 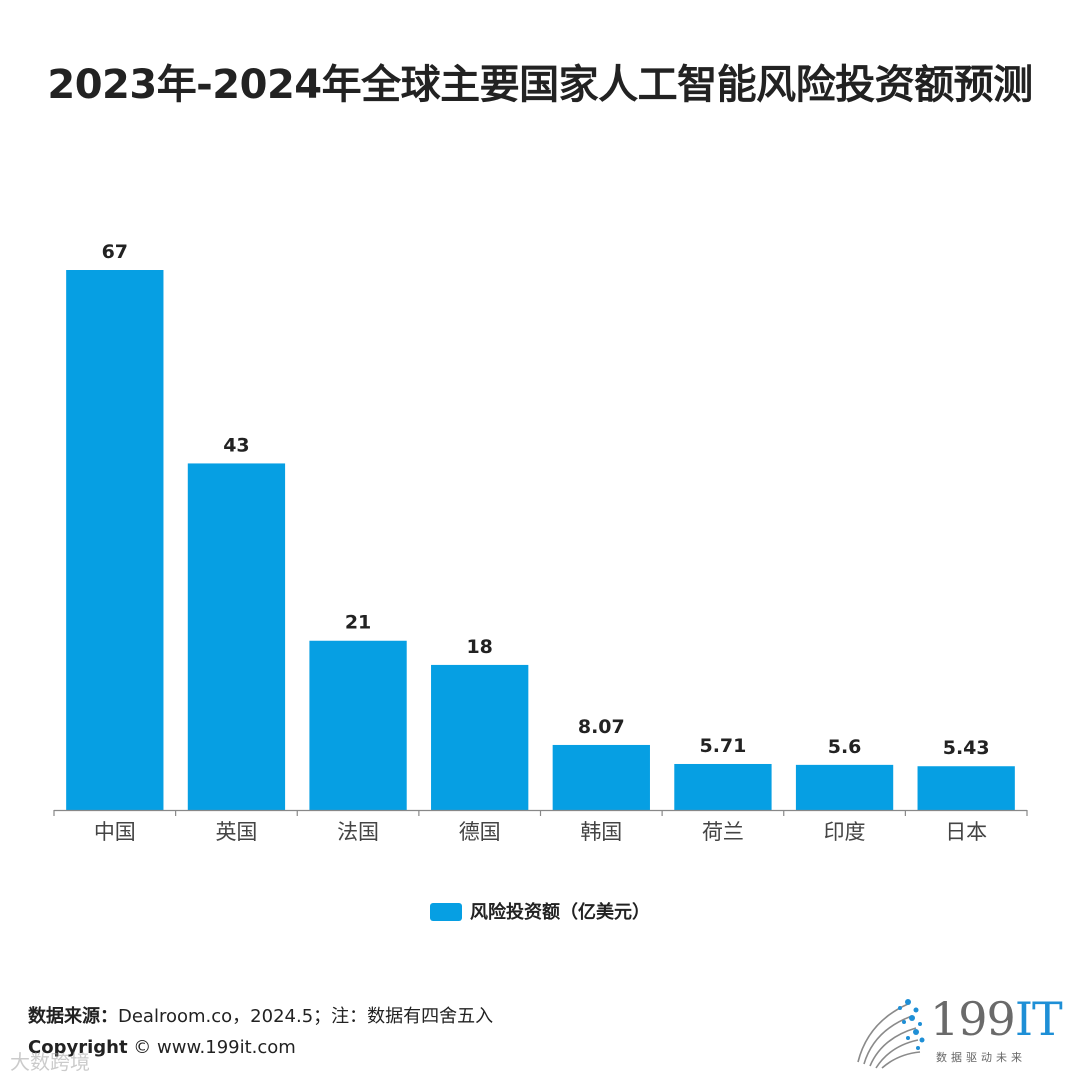 I want to click on data-source: 数据来源：Dealroom.co，2024.5；注：数据有四舍五入, so click(x=260, y=1015).